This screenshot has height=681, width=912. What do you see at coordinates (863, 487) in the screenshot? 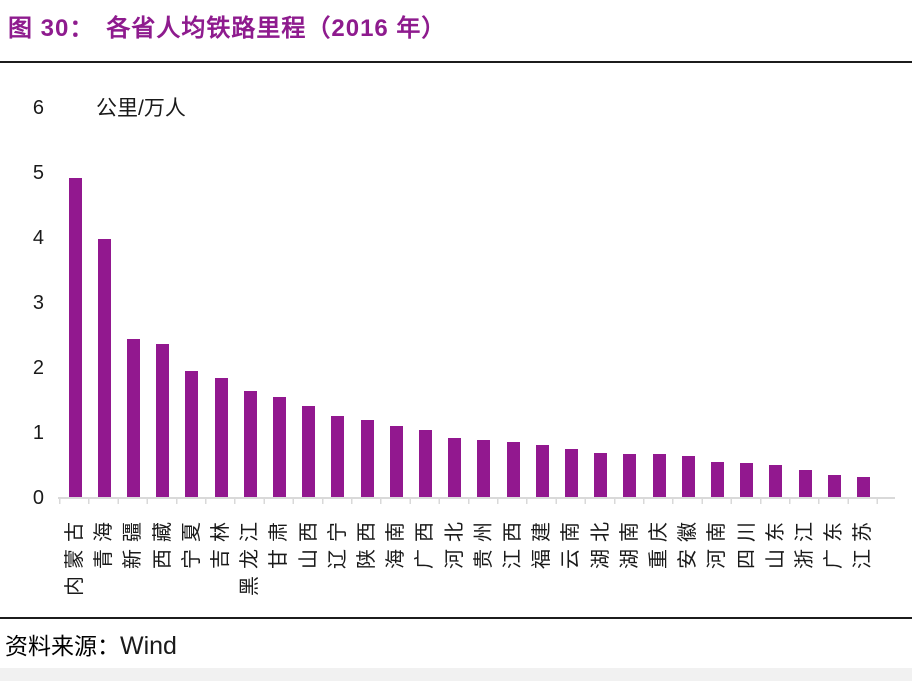
I see `bar-江苏` at bounding box center [863, 487].